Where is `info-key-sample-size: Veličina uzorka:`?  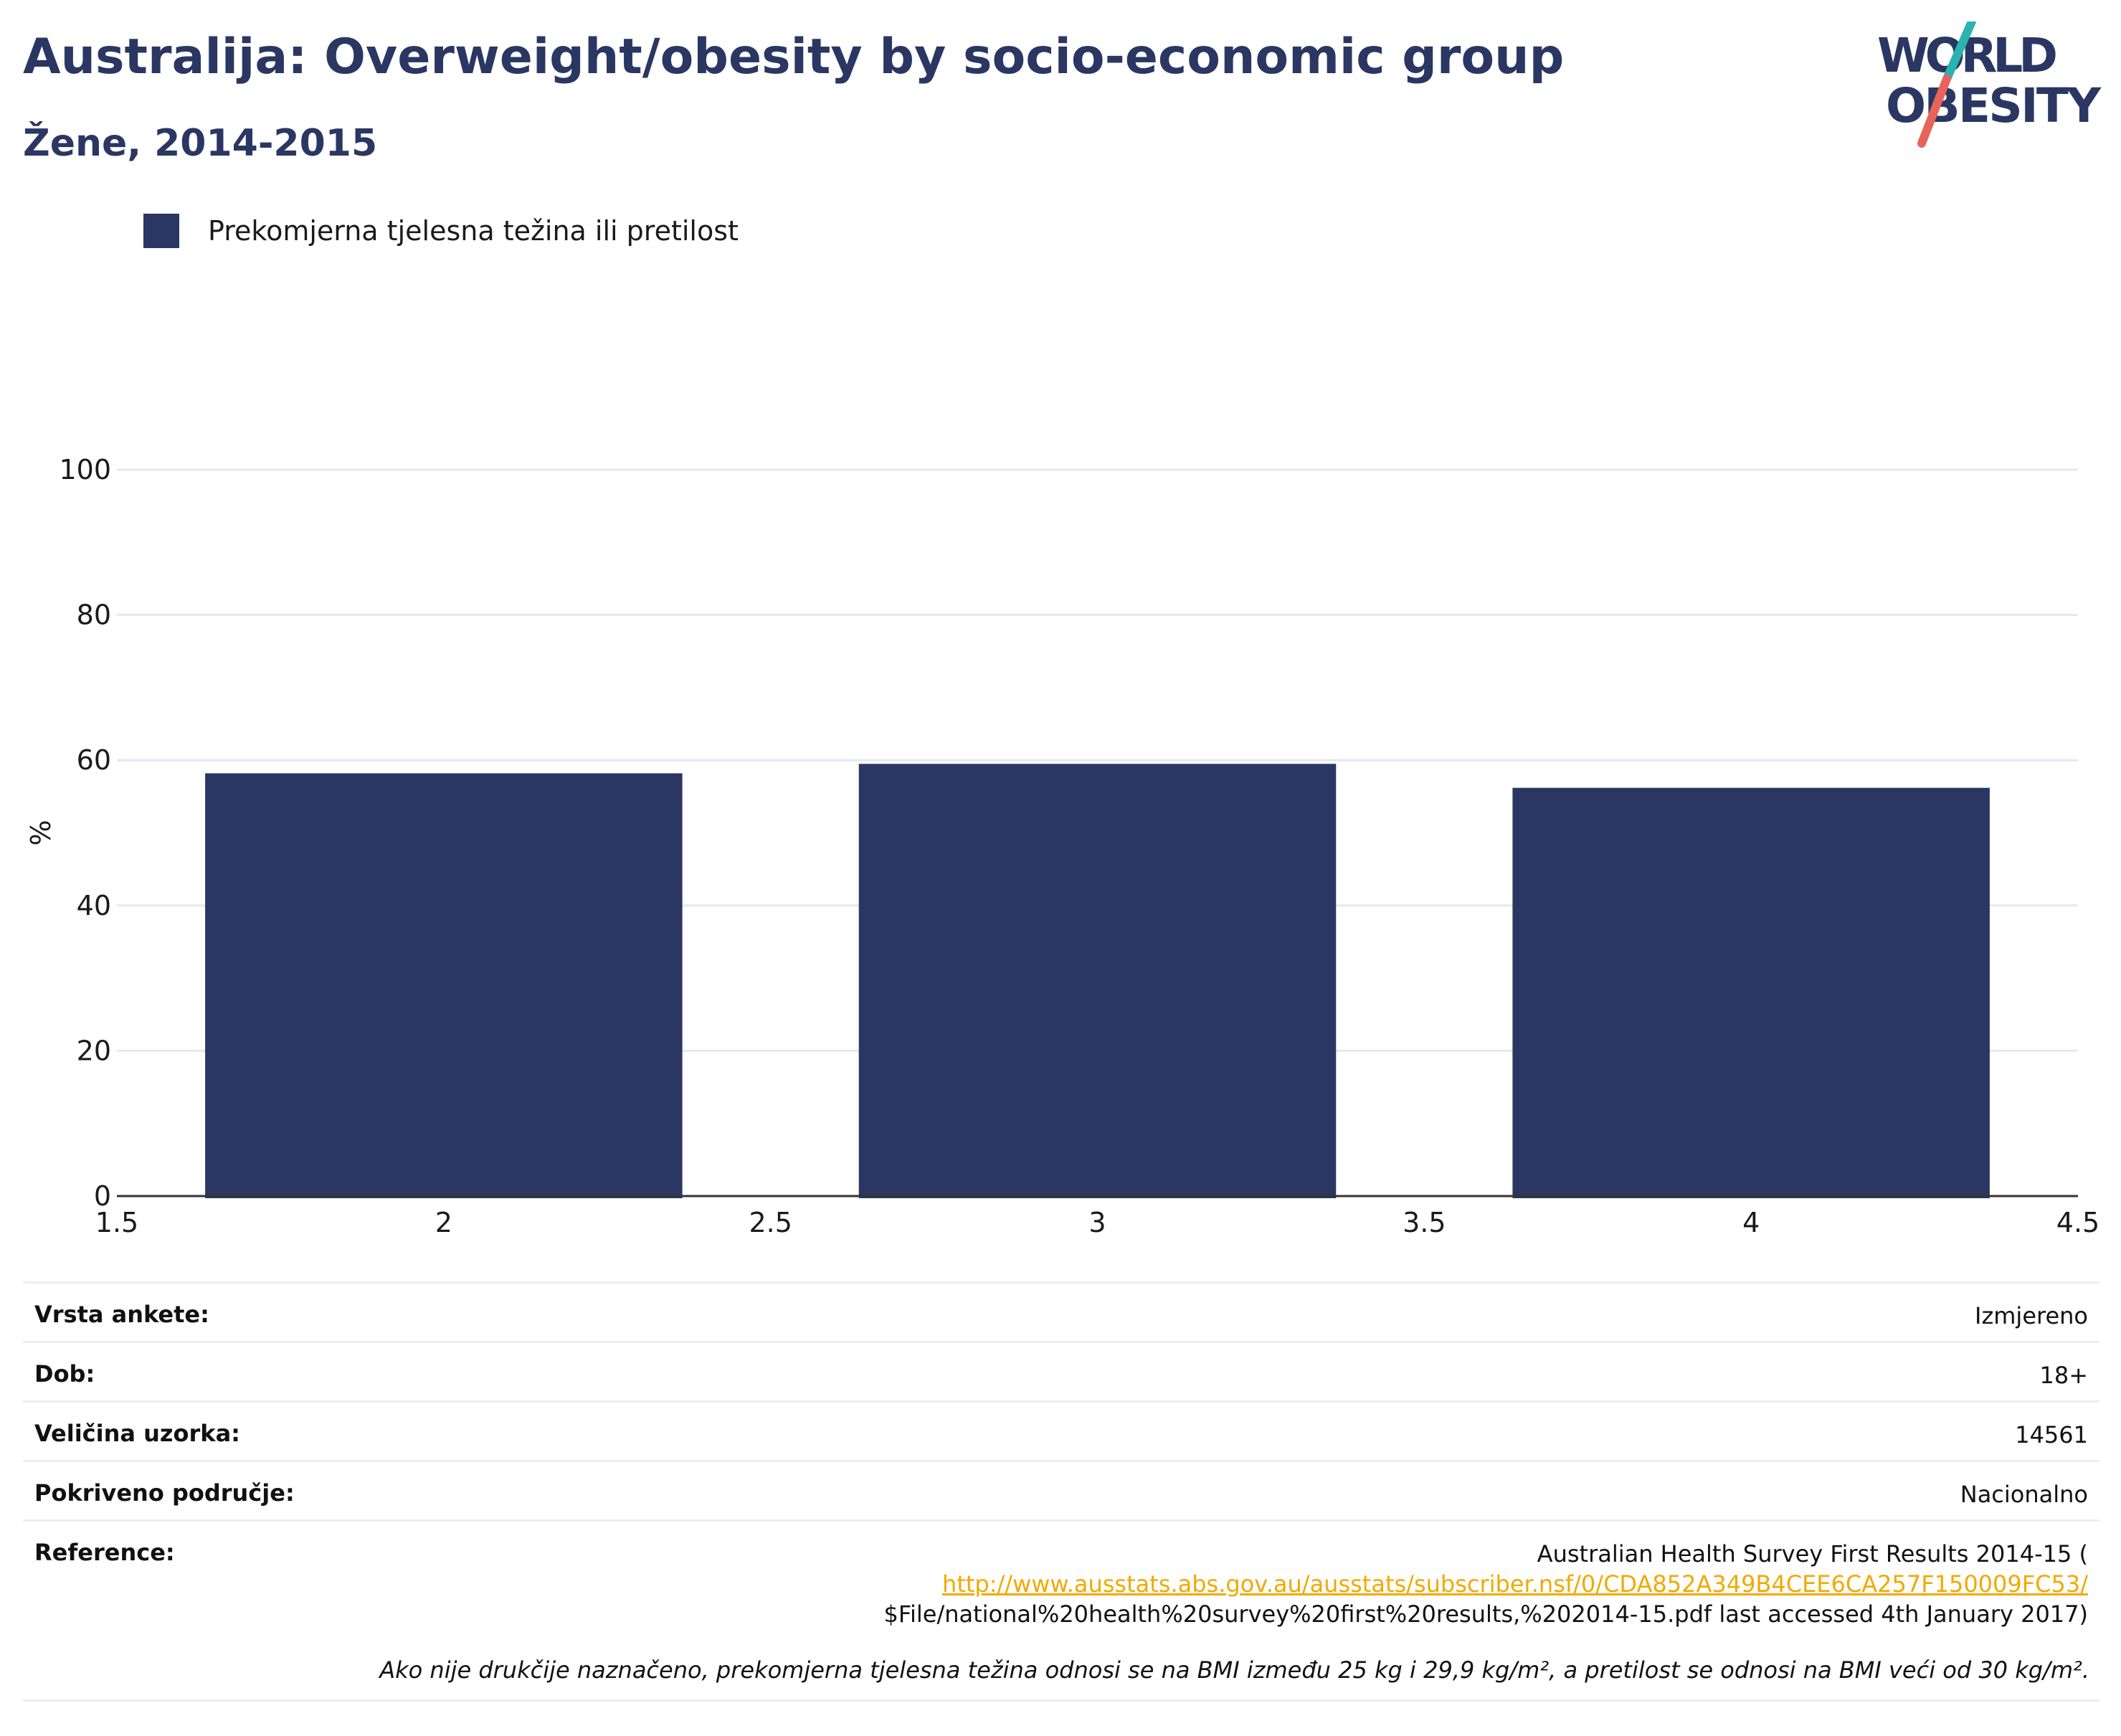
info-key-sample-size: Veličina uzorka: is located at coordinates (137, 1434).